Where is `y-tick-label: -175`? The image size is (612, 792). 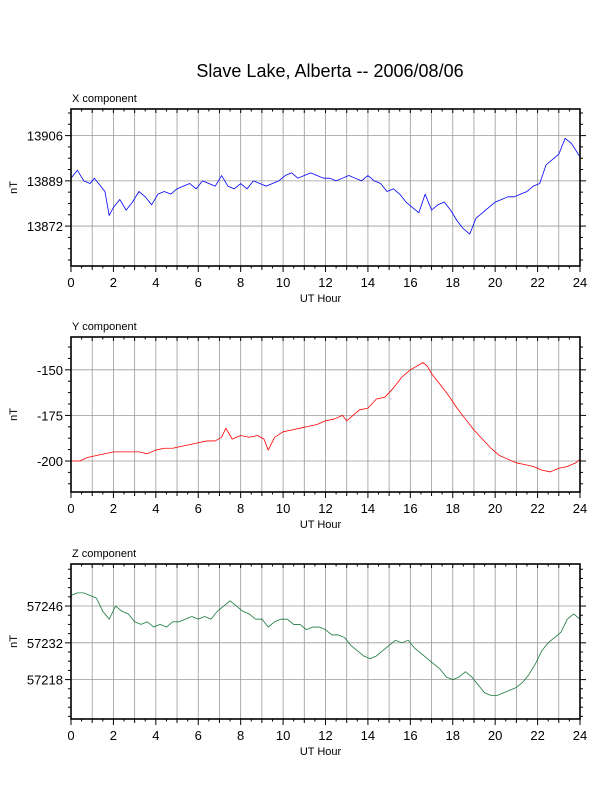
y-tick-label: -175 is located at coordinates (50, 415).